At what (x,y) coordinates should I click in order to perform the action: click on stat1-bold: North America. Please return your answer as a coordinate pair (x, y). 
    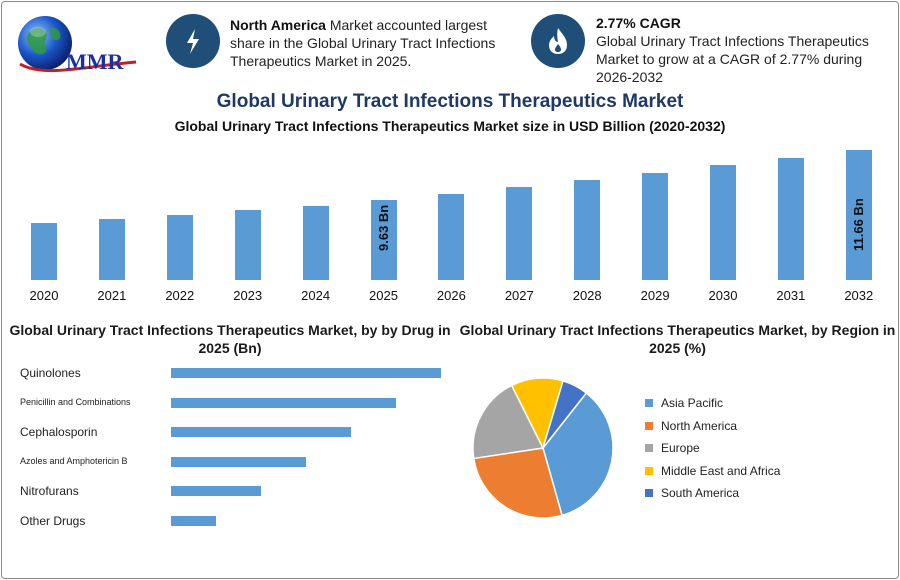
    Looking at the image, I should click on (278, 25).